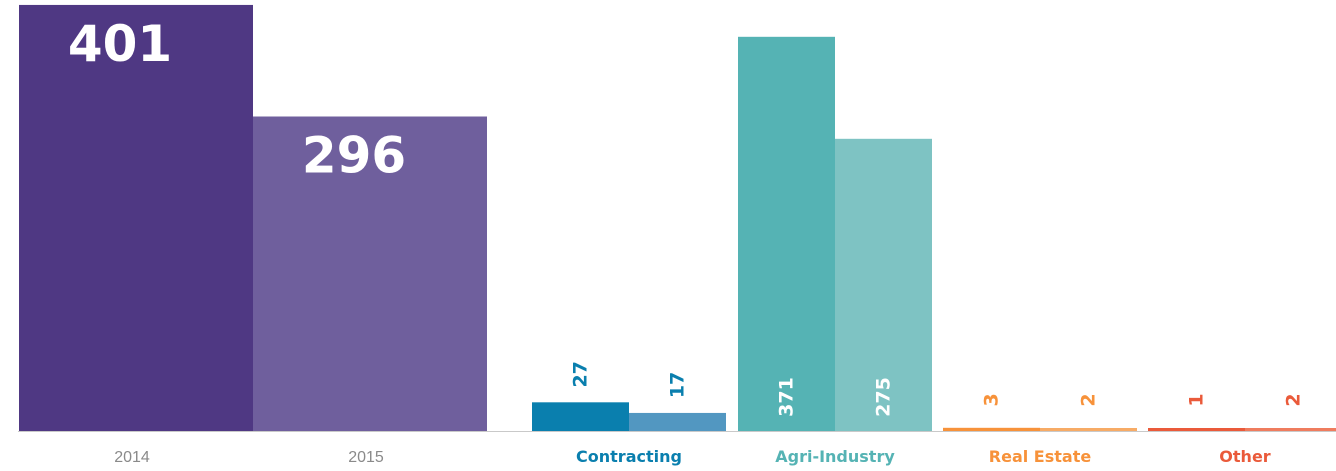 This screenshot has width=1336, height=471. I want to click on category-label-other: Other, so click(1244, 456).